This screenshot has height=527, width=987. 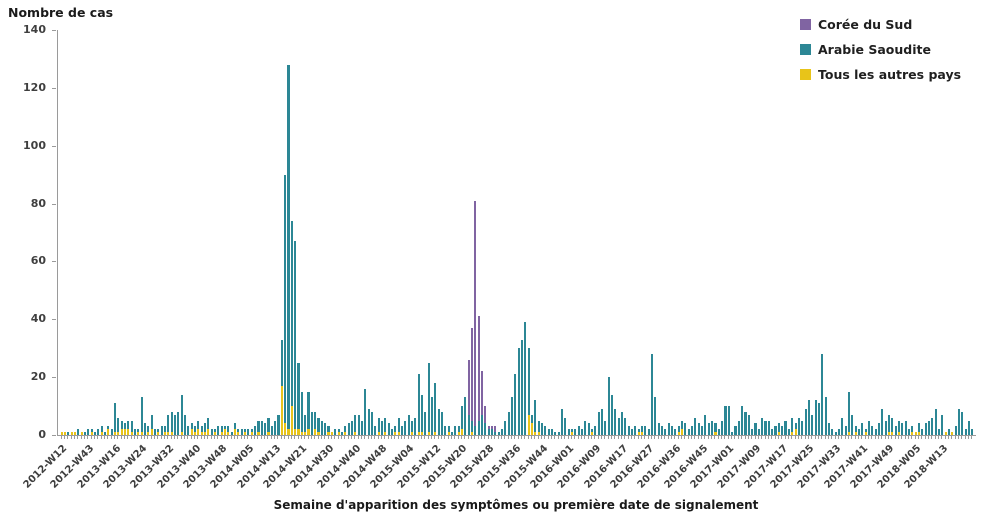 What do you see at coordinates (485, 415) in the screenshot?
I see `bar-segment-coree_du_sud` at bounding box center [485, 415].